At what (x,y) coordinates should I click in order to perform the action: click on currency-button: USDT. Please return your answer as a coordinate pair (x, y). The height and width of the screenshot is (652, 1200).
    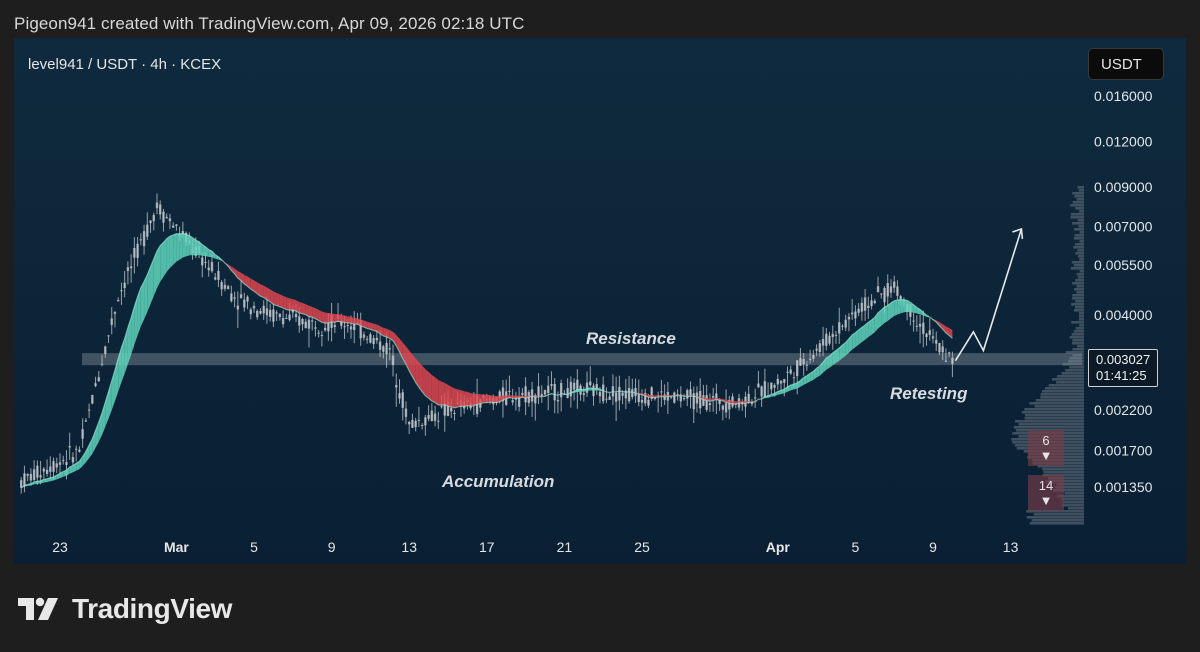
    Looking at the image, I should click on (1126, 64).